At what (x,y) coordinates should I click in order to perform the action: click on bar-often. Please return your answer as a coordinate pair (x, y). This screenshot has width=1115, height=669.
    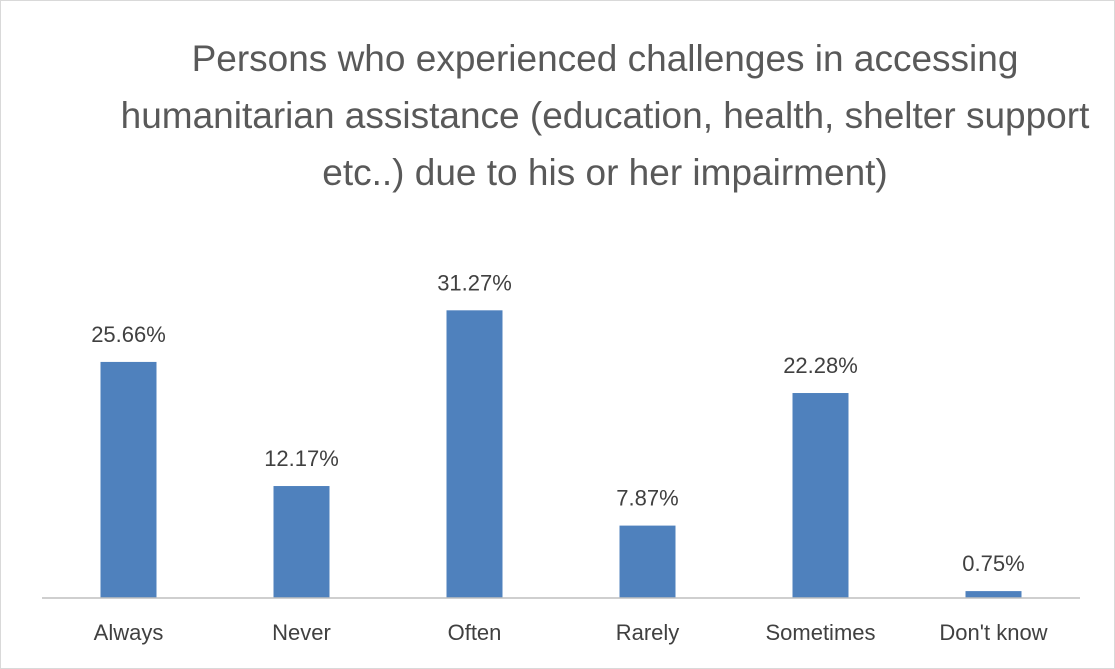
    Looking at the image, I should click on (474, 454).